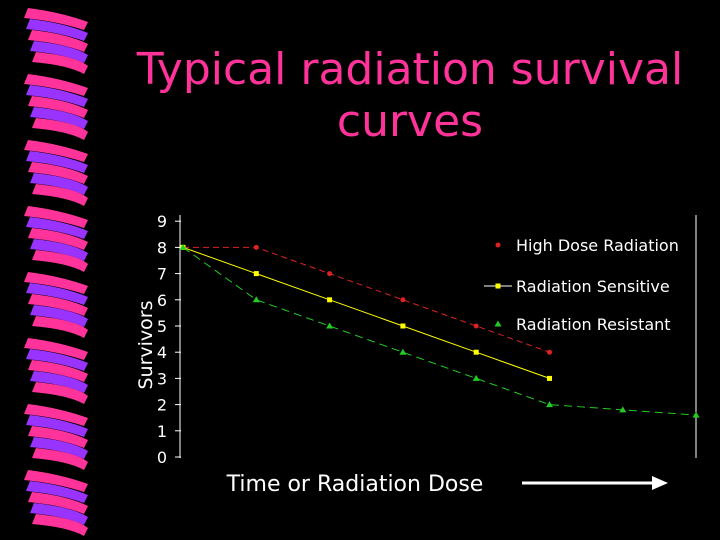 This screenshot has height=540, width=720. I want to click on y-tick-label: 7, so click(162, 274).